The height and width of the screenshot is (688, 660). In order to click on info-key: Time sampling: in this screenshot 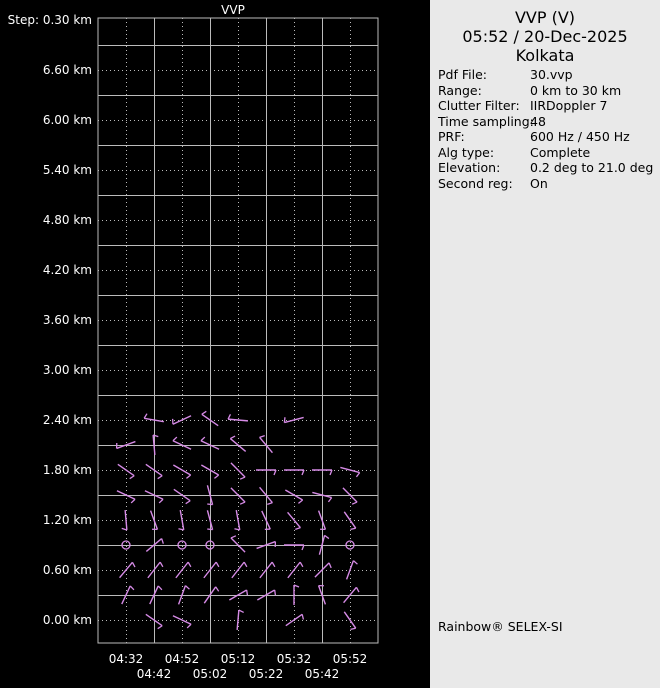, I will do `click(486, 121)`.